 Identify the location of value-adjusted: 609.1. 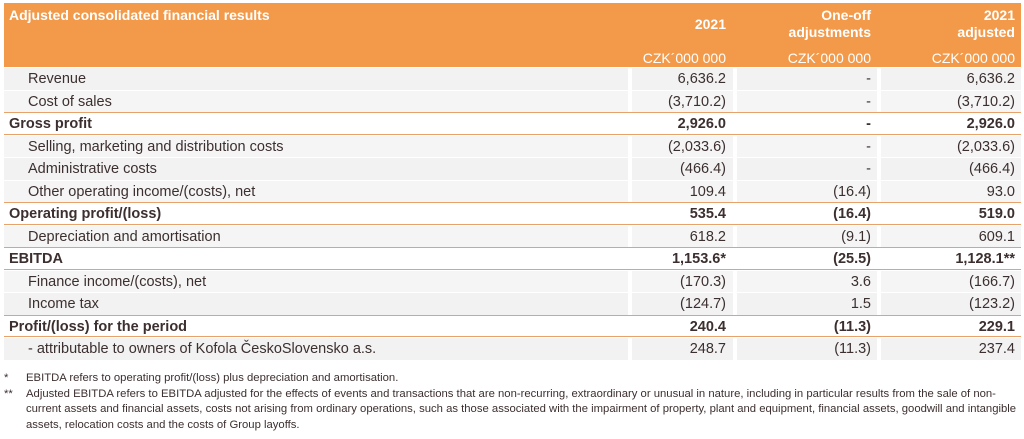
(996, 236).